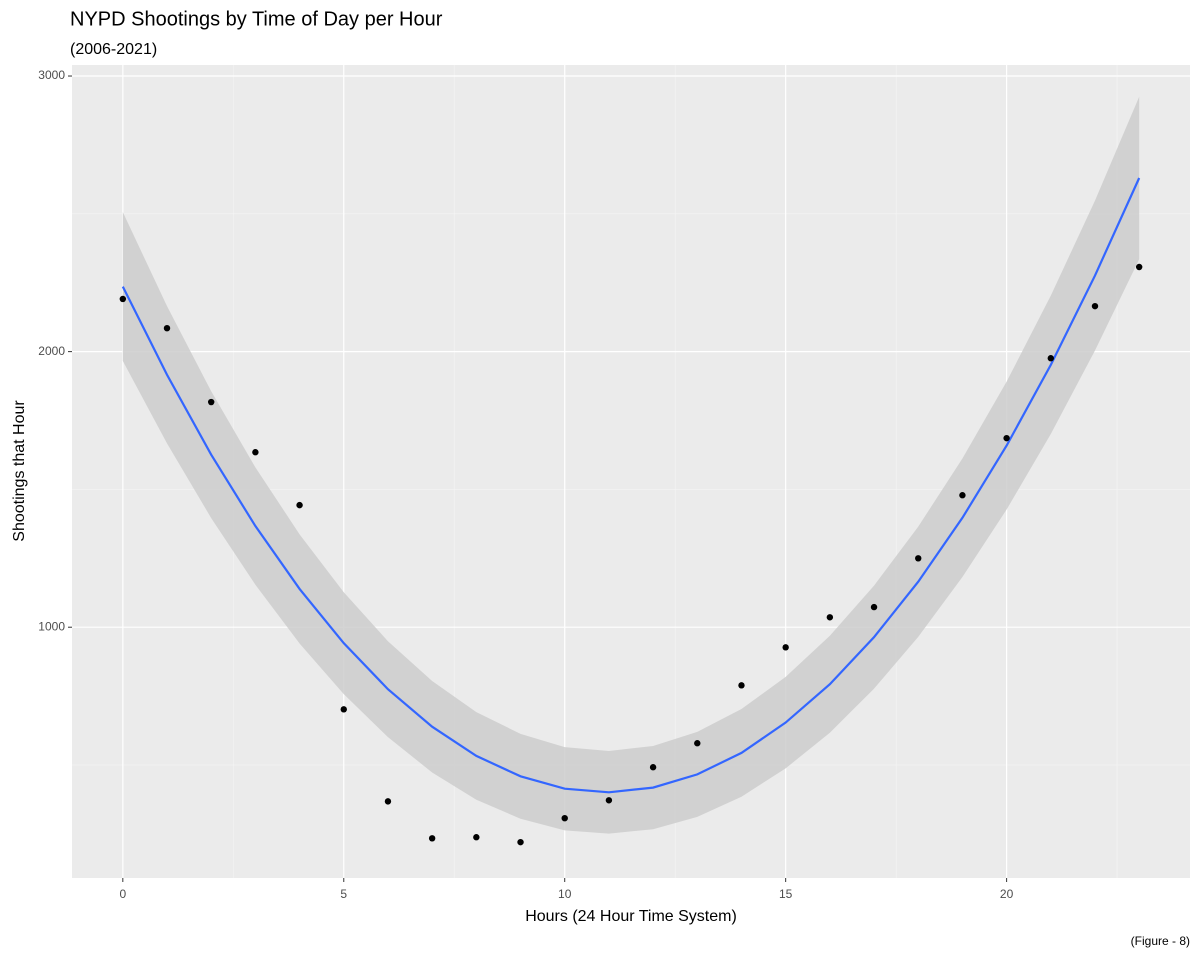 This screenshot has width=1200, height=960. Describe the element at coordinates (51, 351) in the screenshot. I see `y-tick-label: 2000` at that location.